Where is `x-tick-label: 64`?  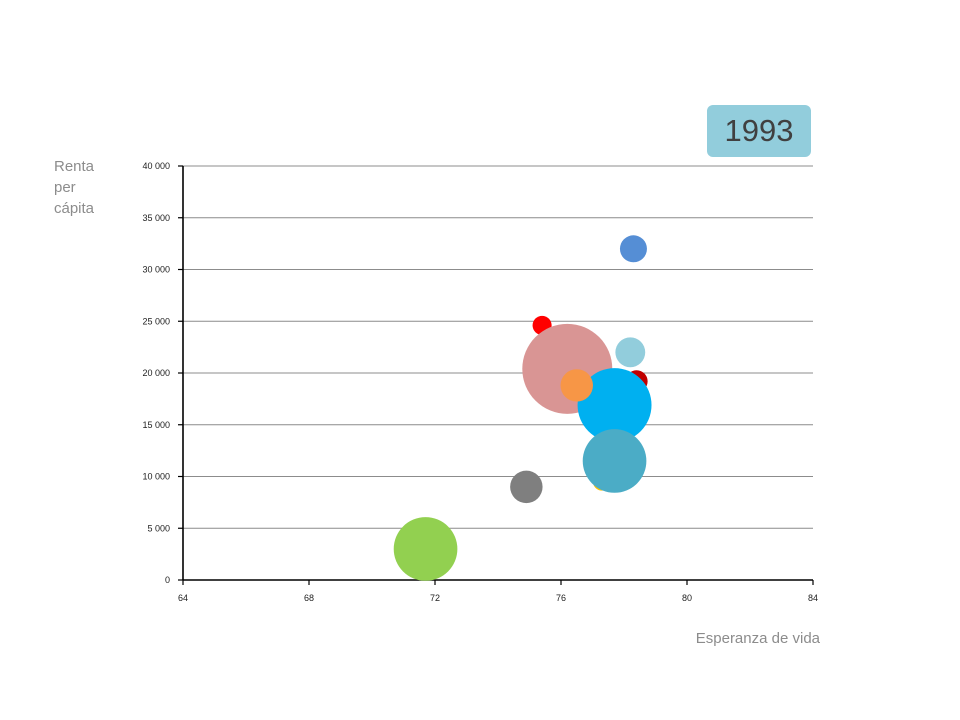
x-tick-label: 64 is located at coordinates (183, 598).